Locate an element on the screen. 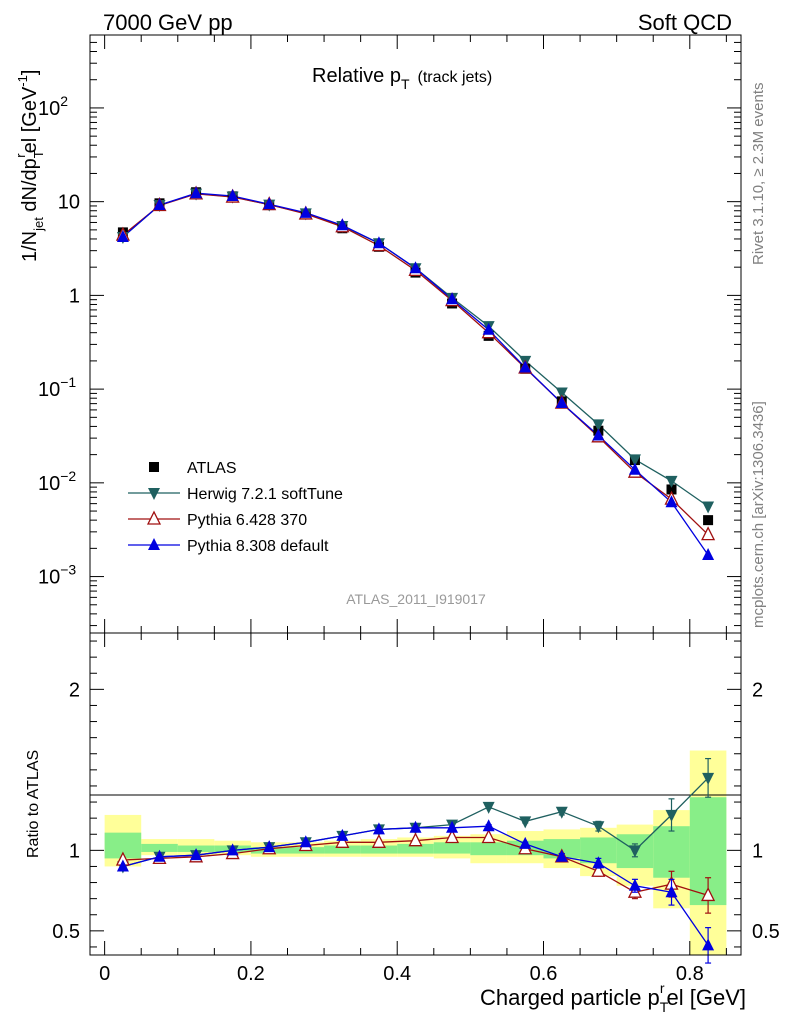 This screenshot has height=1024, width=786. ylabel-c: dN/dp is located at coordinates (30, 187).